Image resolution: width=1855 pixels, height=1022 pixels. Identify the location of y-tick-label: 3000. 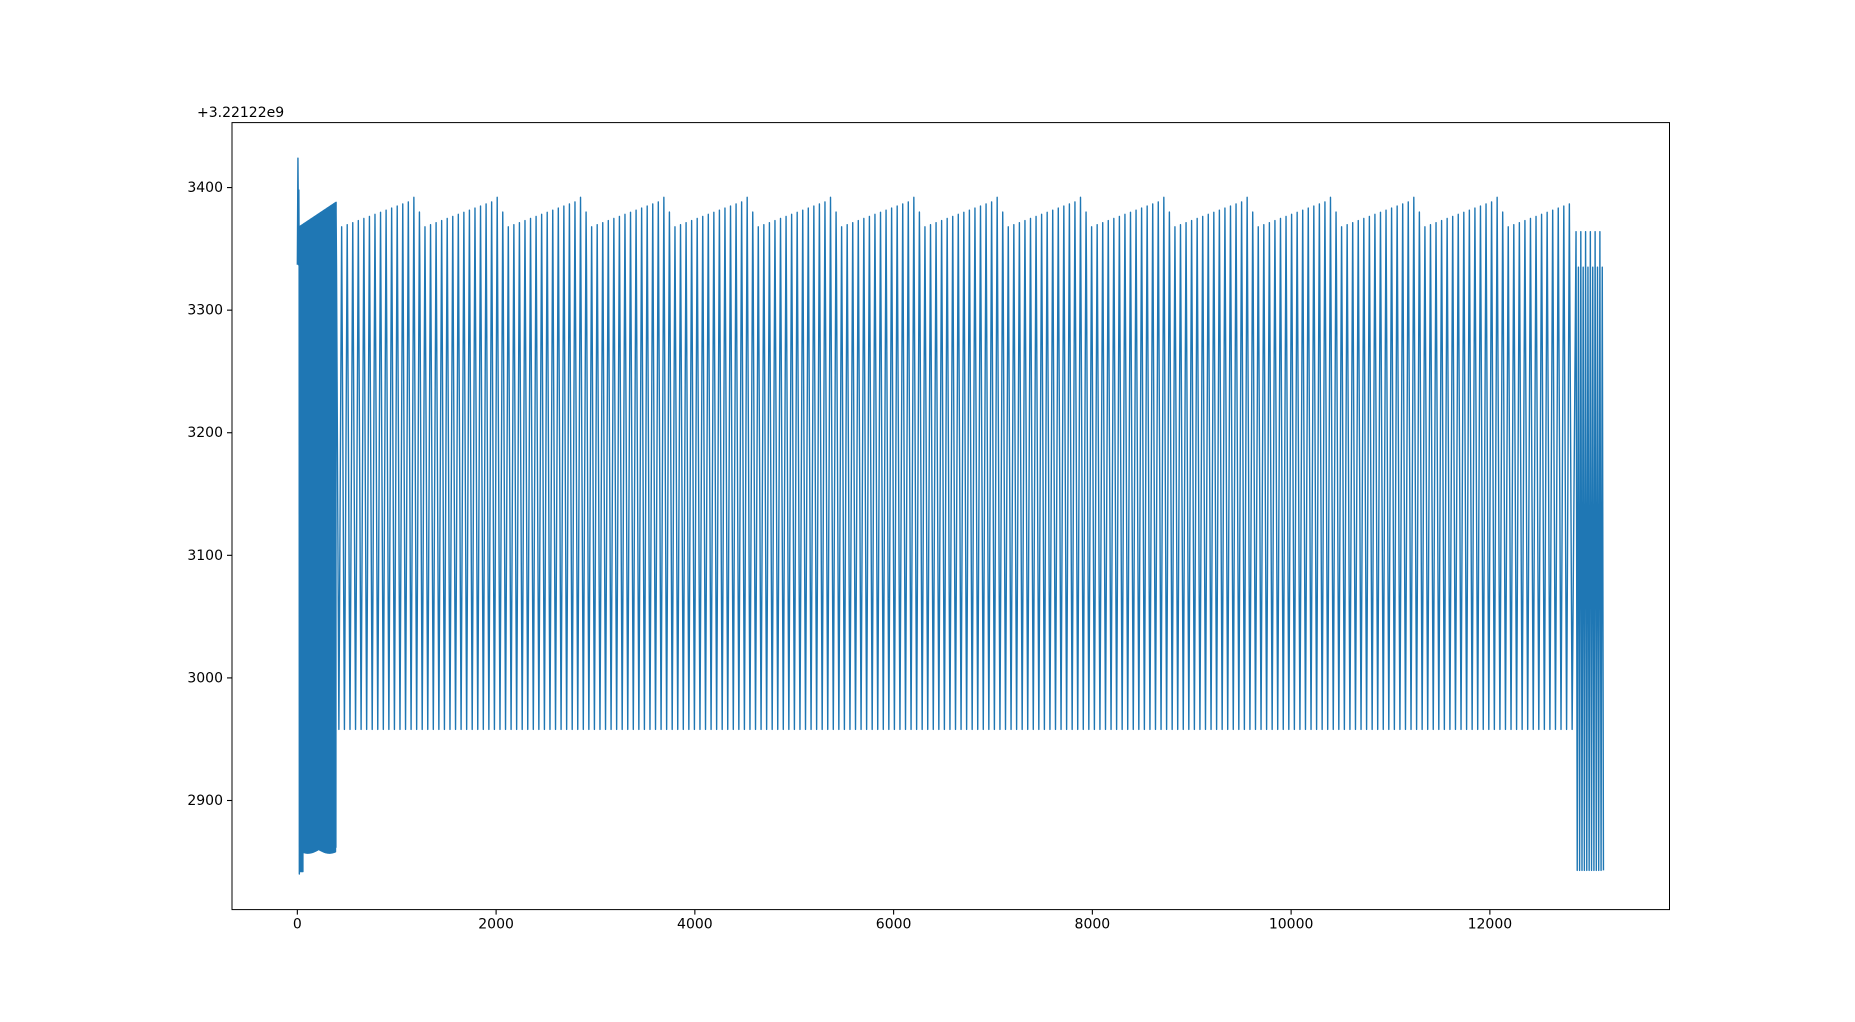
(205, 678).